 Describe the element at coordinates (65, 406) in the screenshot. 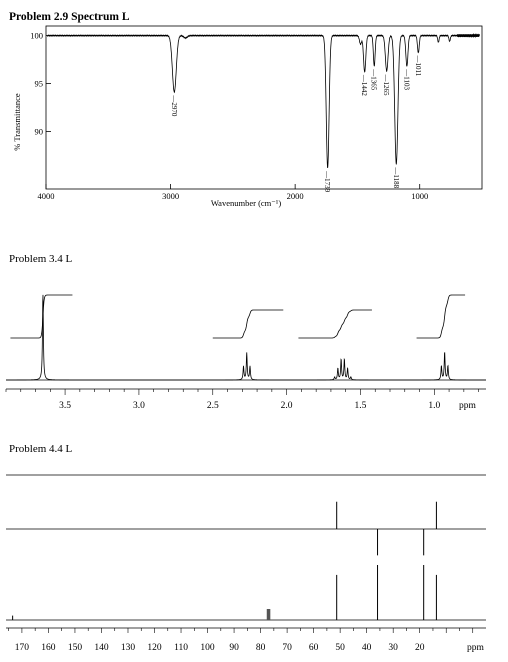

I see `hnmr-x-tick-label: 3.5` at that location.